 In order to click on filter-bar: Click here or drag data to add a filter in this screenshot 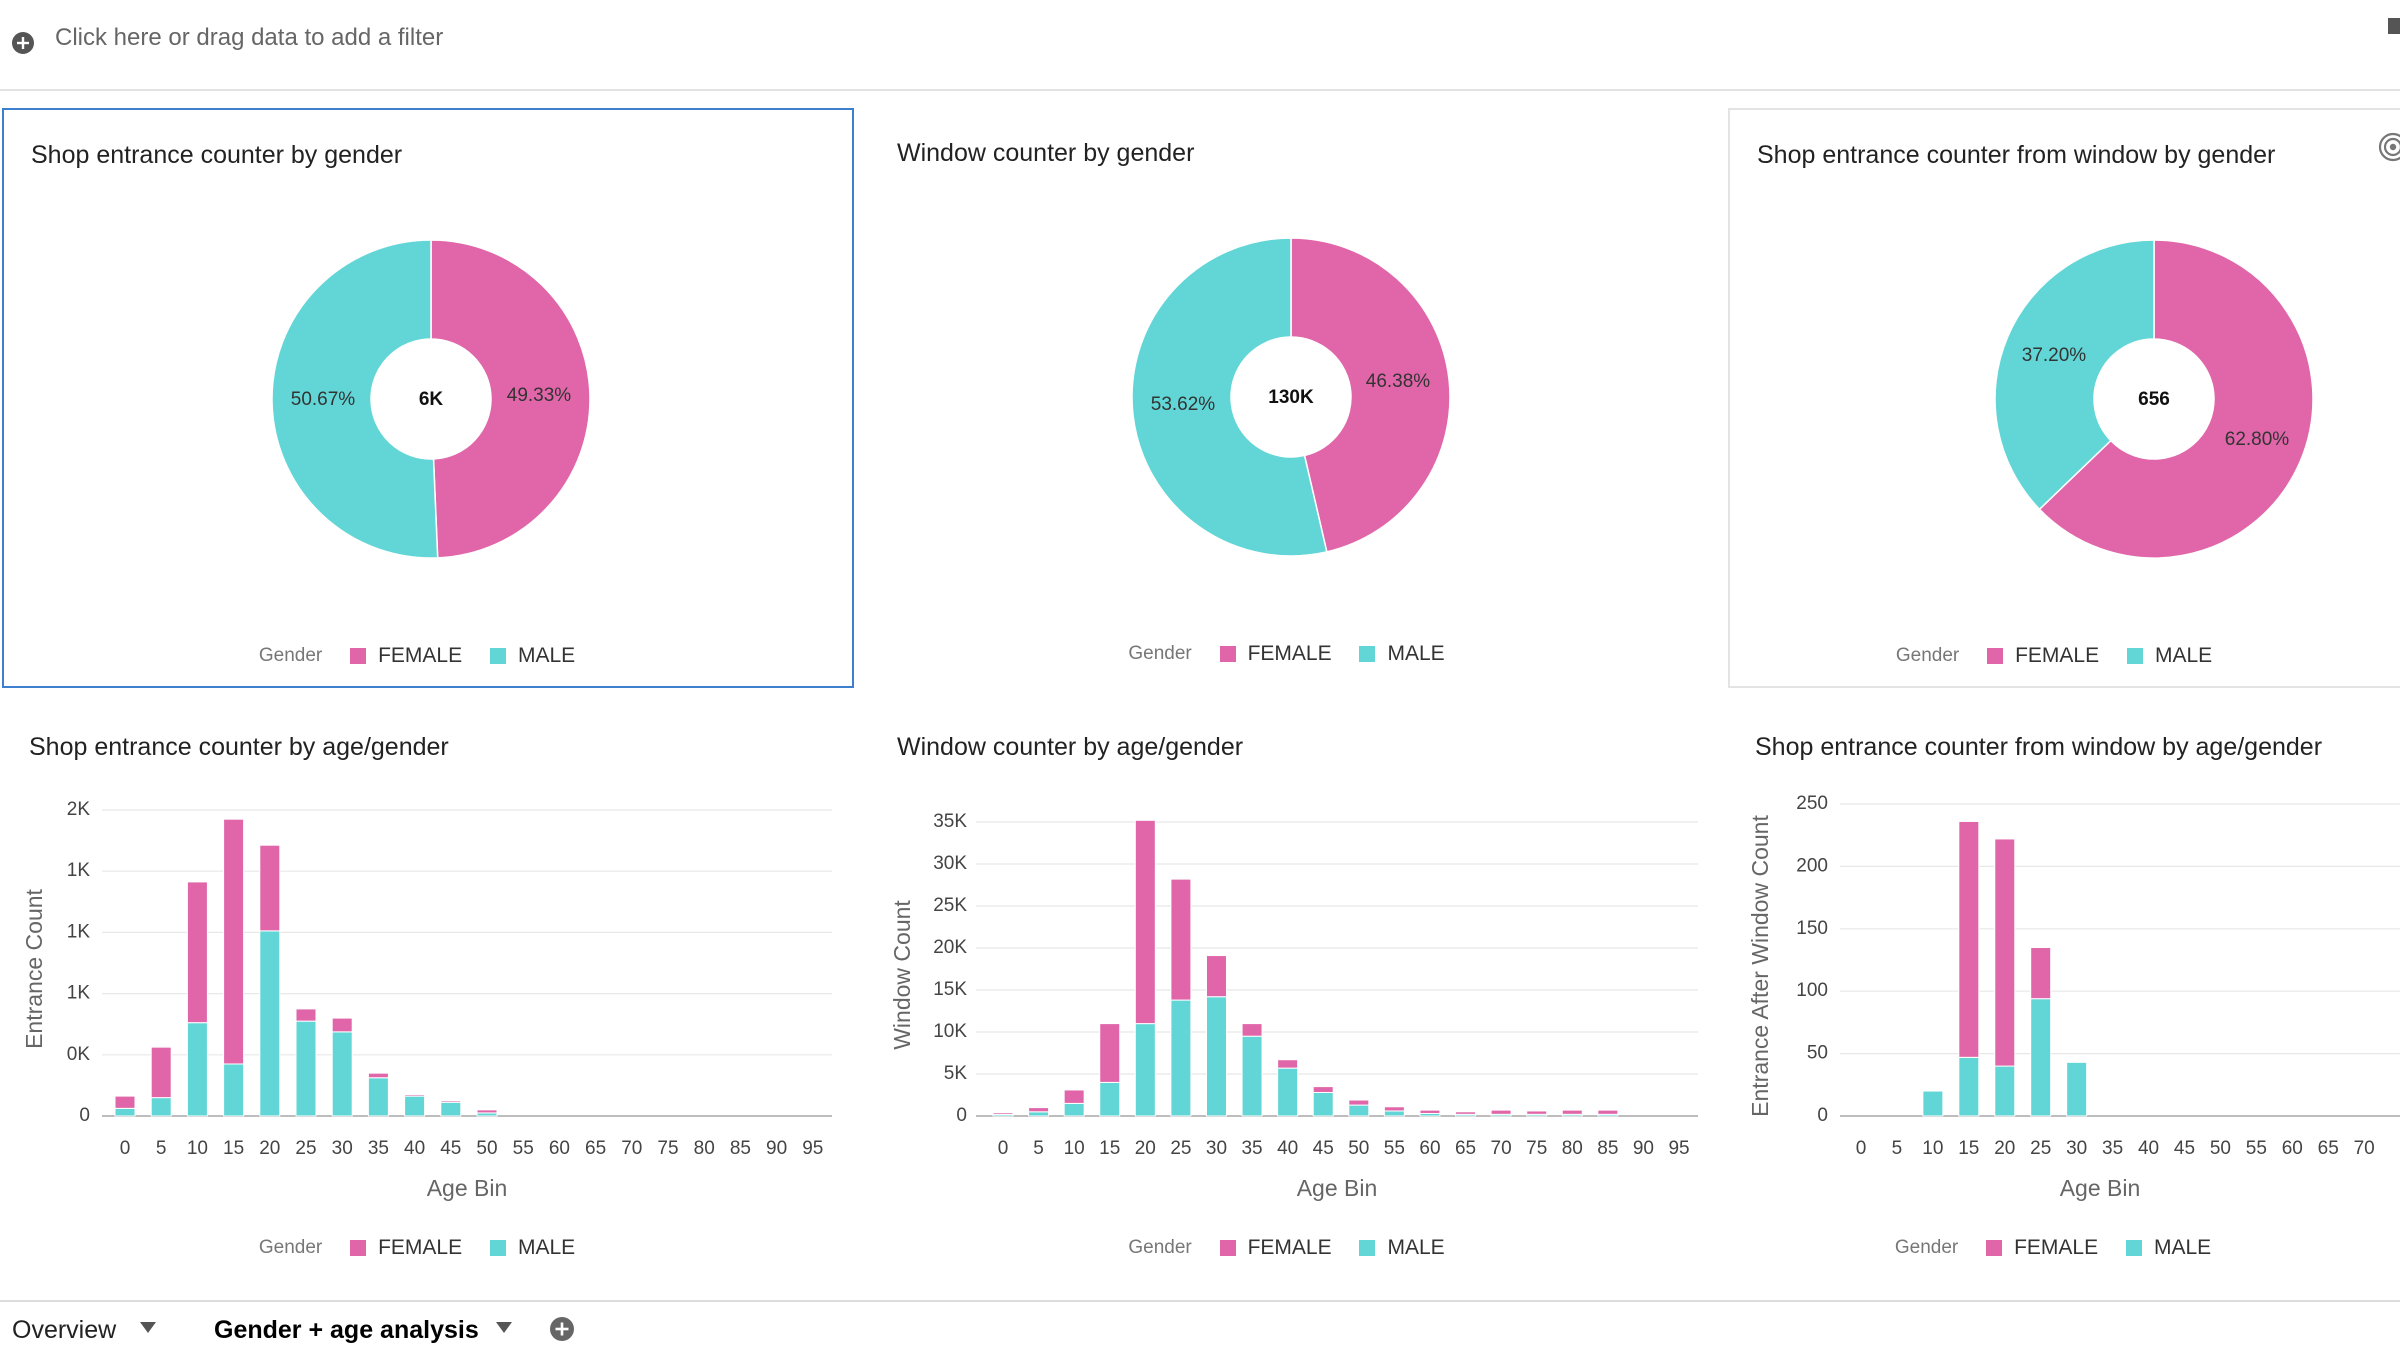, I will do `click(1200, 45)`.